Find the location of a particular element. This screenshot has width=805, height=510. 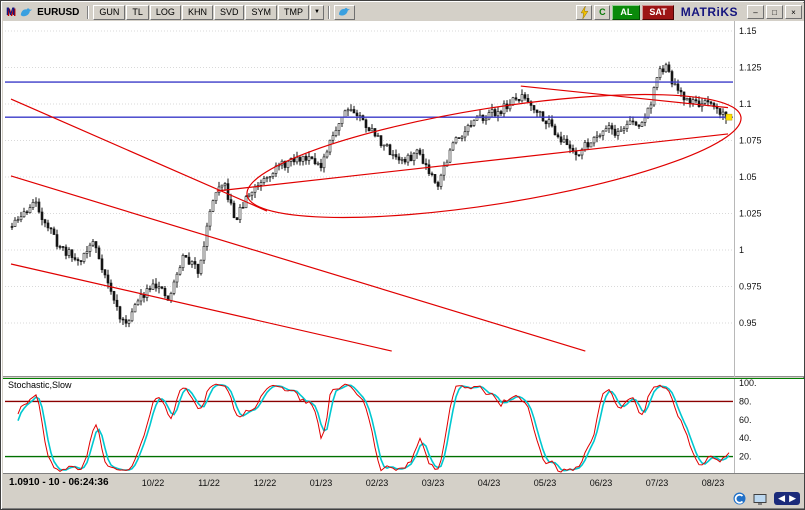

svg-text: 80. is located at coordinates (745, 401).